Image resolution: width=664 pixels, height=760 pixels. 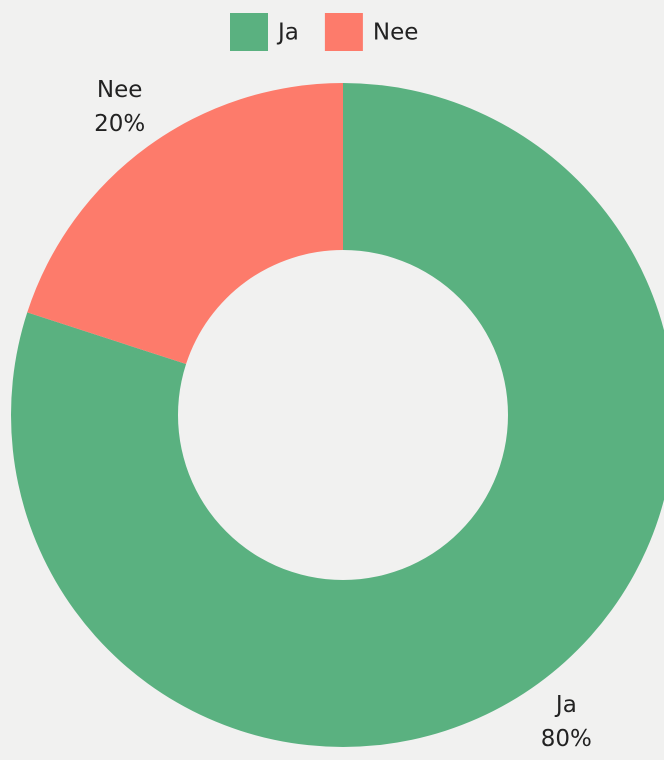 I want to click on slice-name-label: Nee, so click(x=120, y=90).